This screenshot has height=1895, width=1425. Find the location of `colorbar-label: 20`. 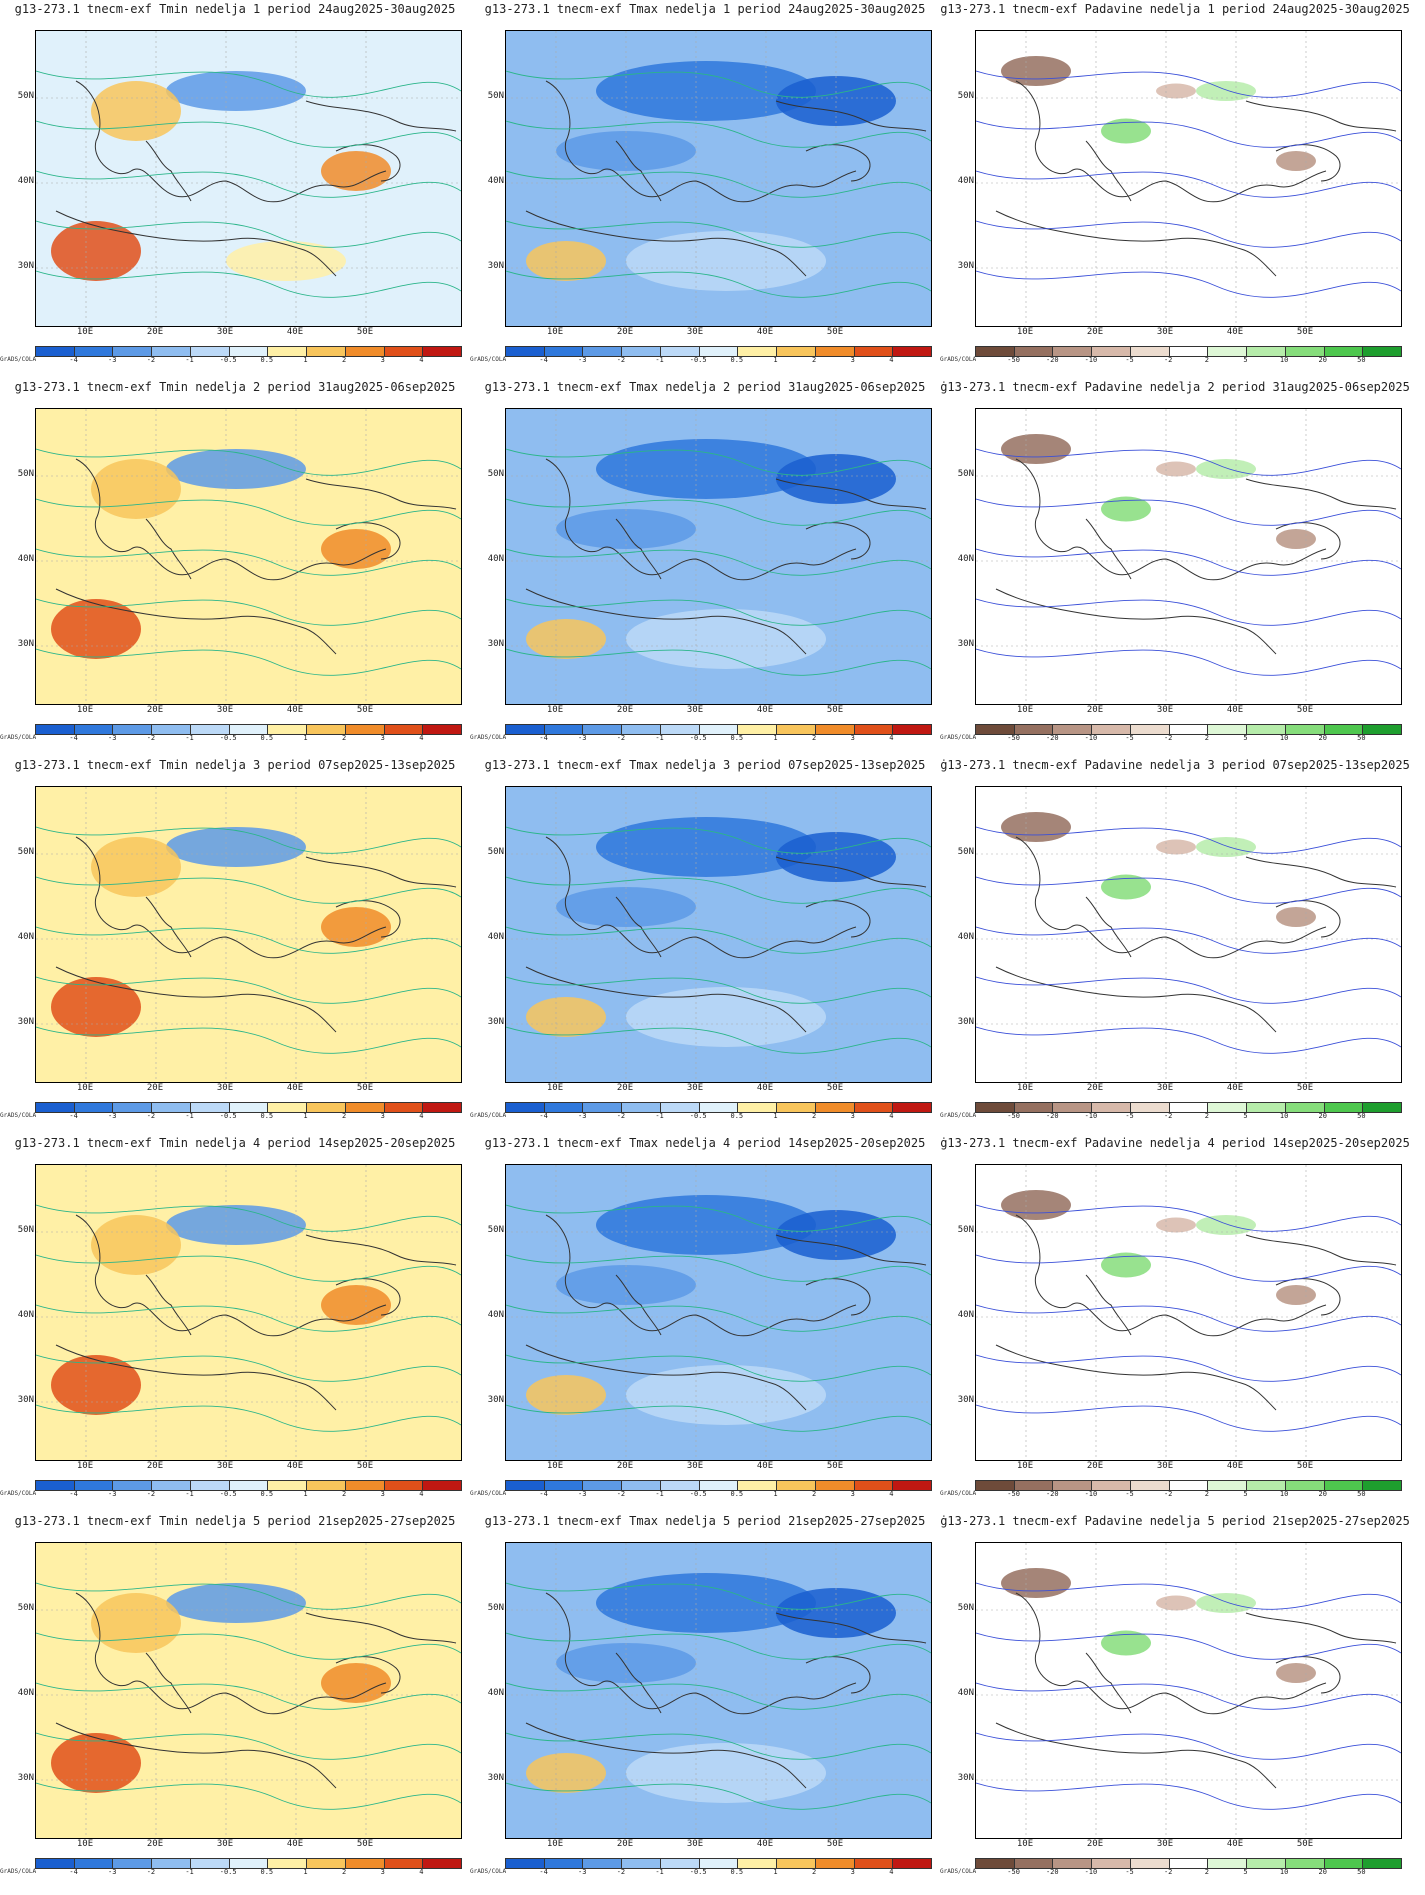

colorbar-label: 20 is located at coordinates (1322, 1872).